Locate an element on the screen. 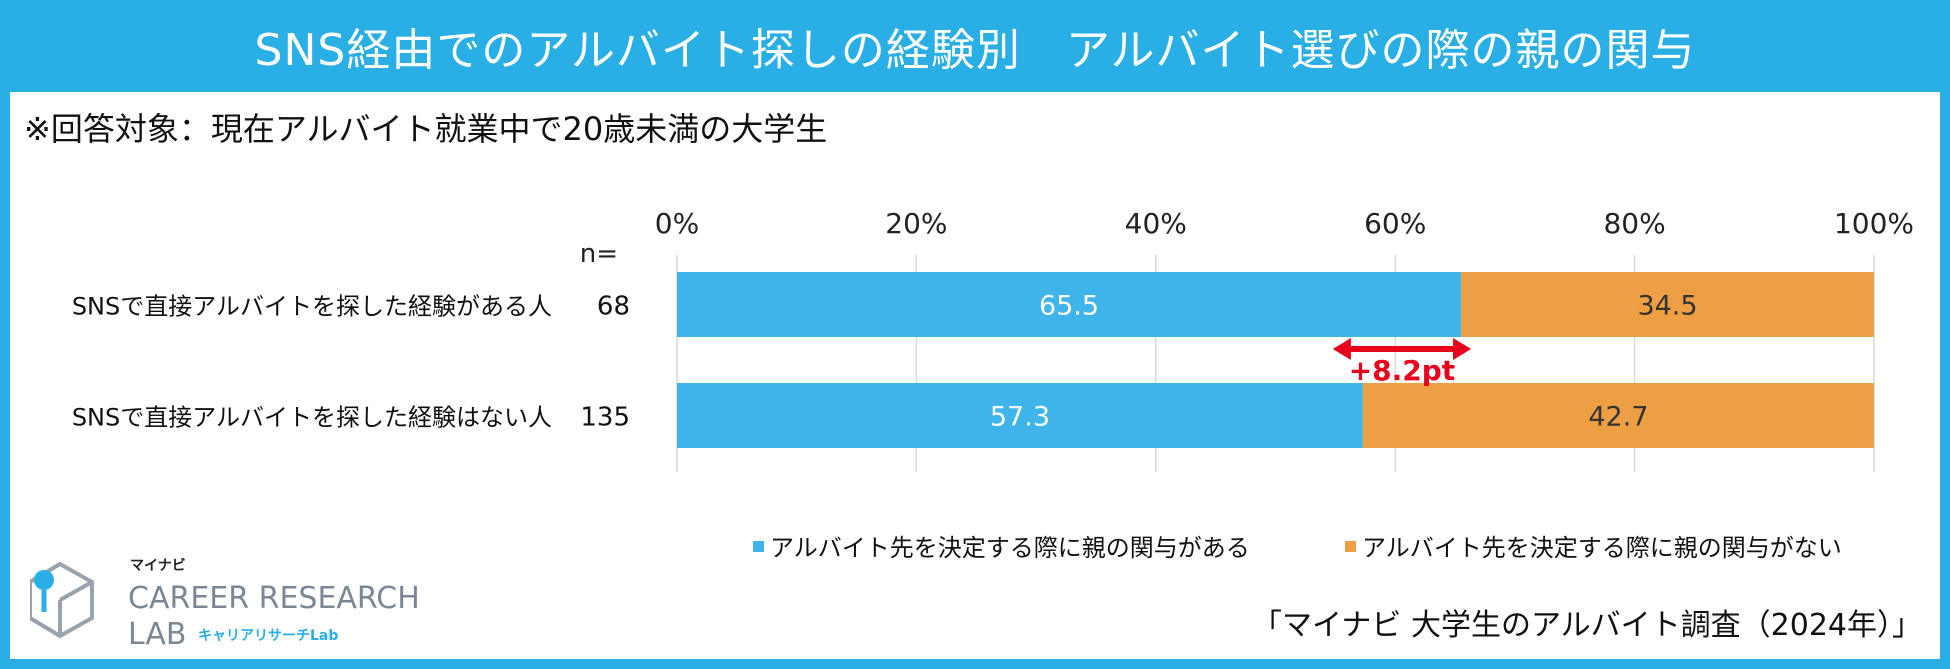 This screenshot has height=669, width=1950. respondent-note: ※回答対象：現在アルバイト就業中で20歳未満の大学生 is located at coordinates (426, 129).